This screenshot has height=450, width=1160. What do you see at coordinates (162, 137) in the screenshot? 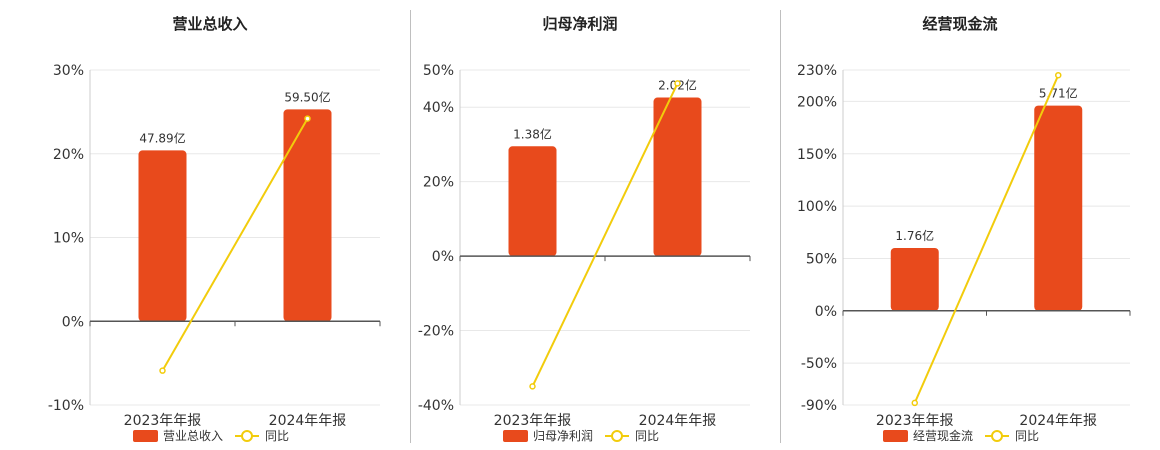
I see `bar-data-label: 47.89亿` at bounding box center [162, 137].